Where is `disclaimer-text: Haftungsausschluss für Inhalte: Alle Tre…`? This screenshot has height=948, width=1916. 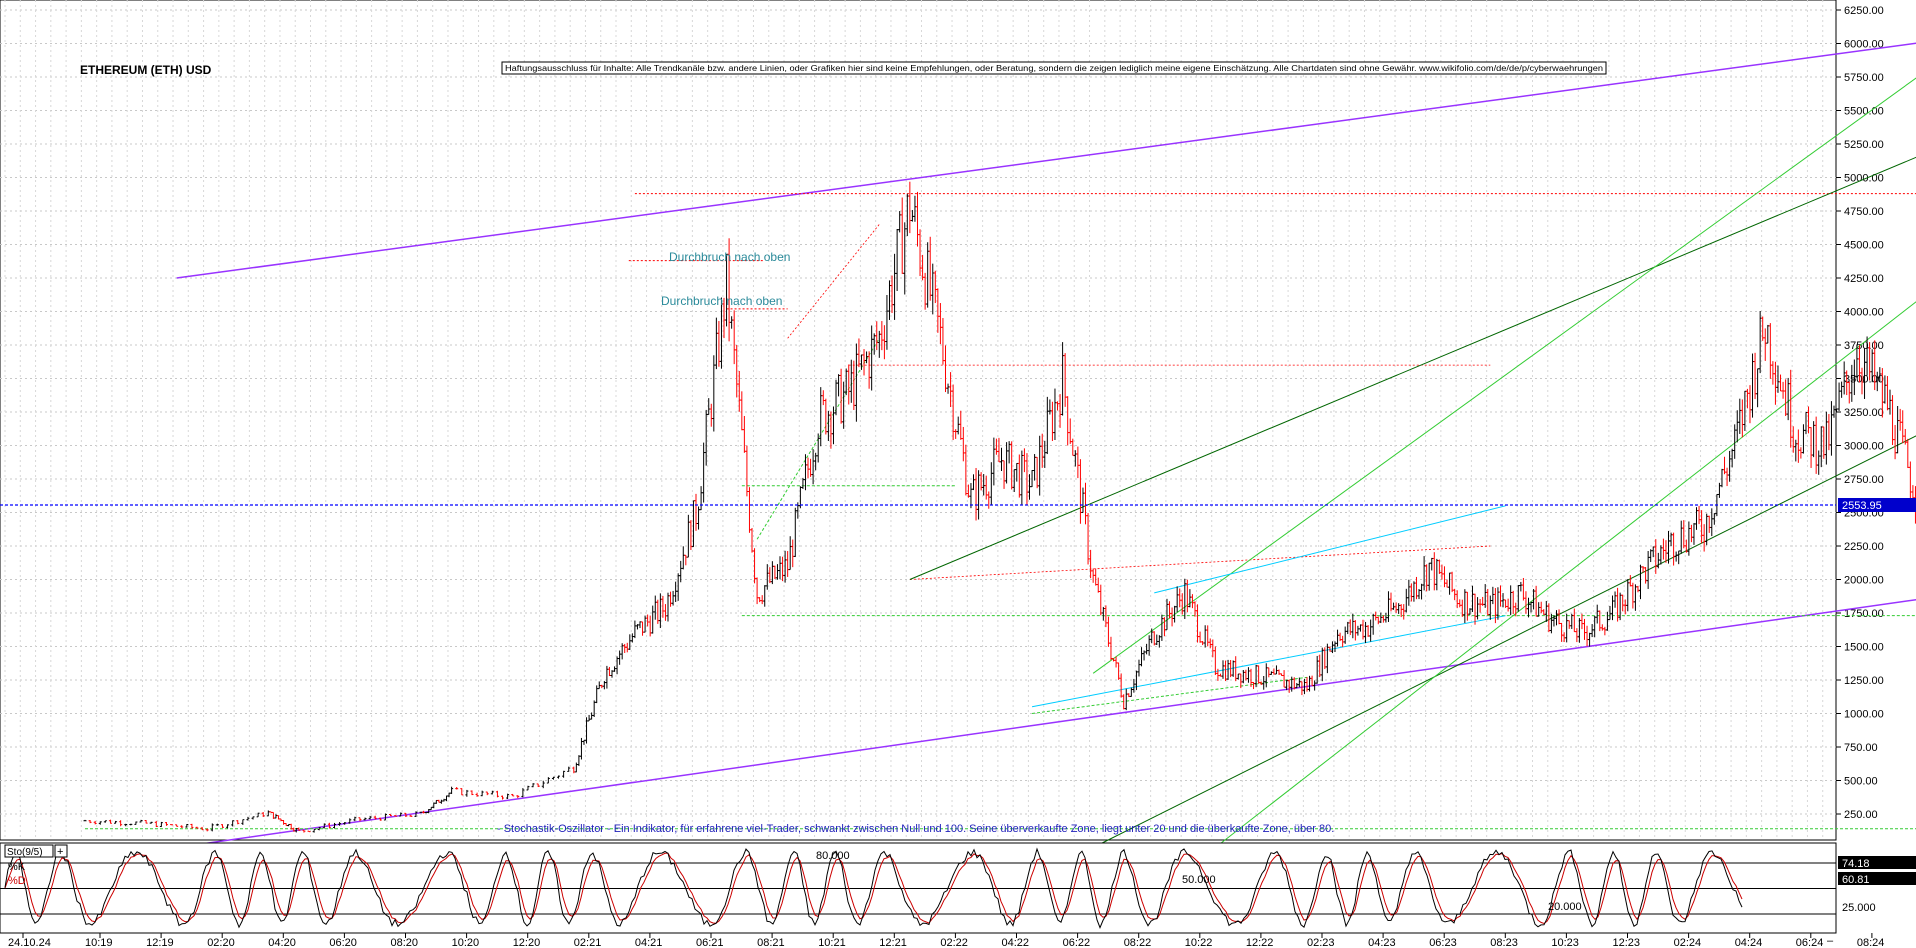 disclaimer-text: Haftungsausschluss für Inhalte: Alle Tre… is located at coordinates (1054, 68).